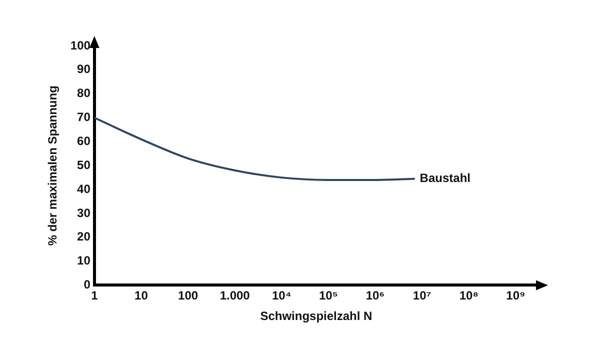 The height and width of the screenshot is (338, 600). I want to click on y-tick-label: 80, so click(84, 93).